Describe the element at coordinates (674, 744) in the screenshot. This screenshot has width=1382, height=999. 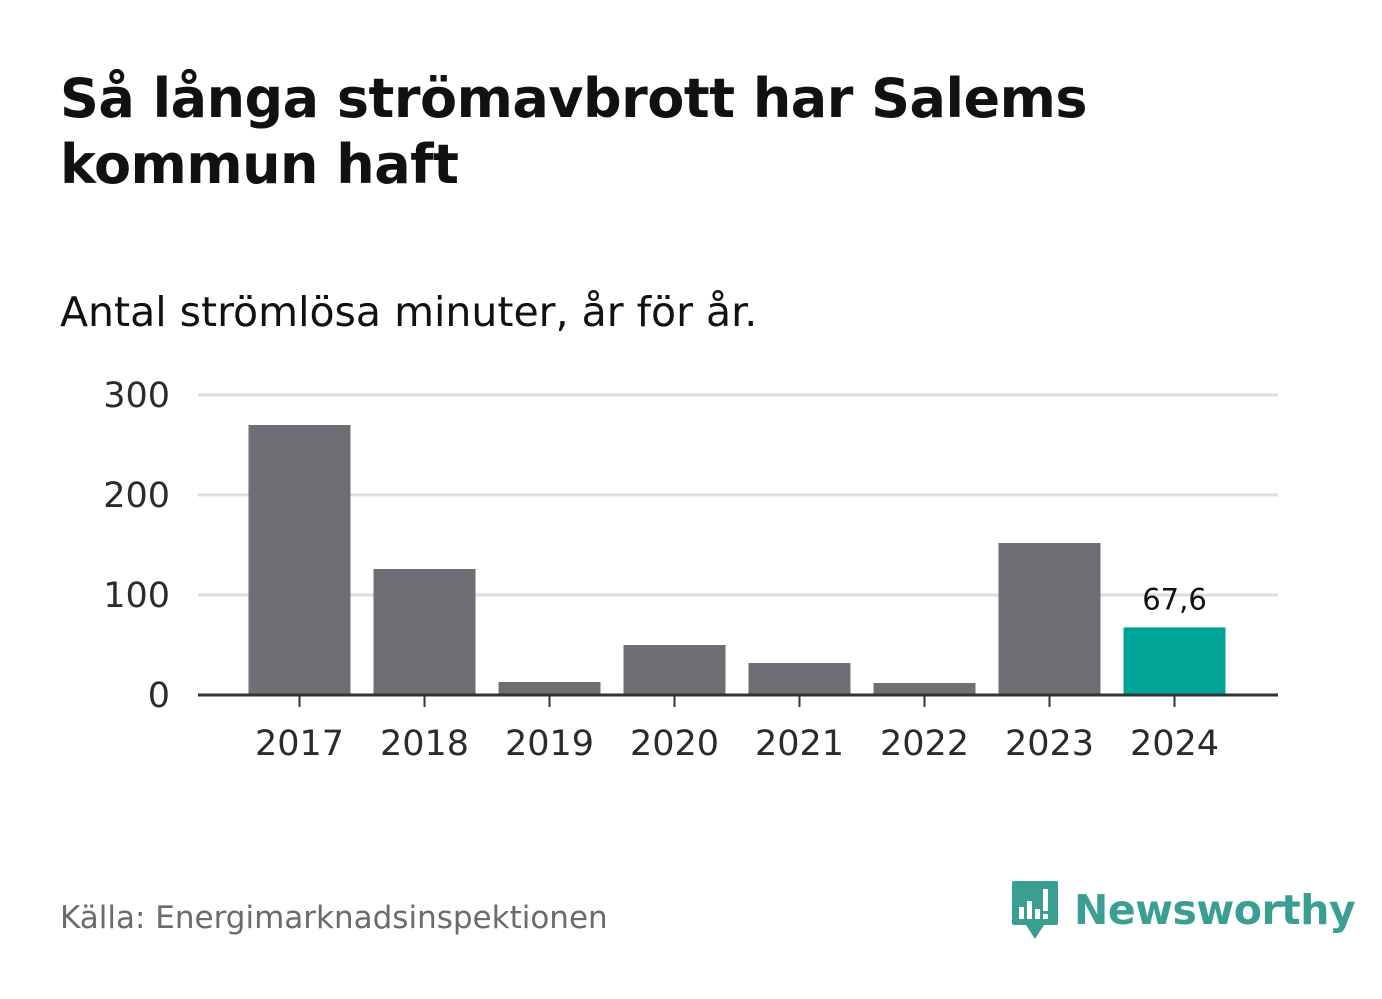
I see `x-tick-label-2020: 2020` at that location.